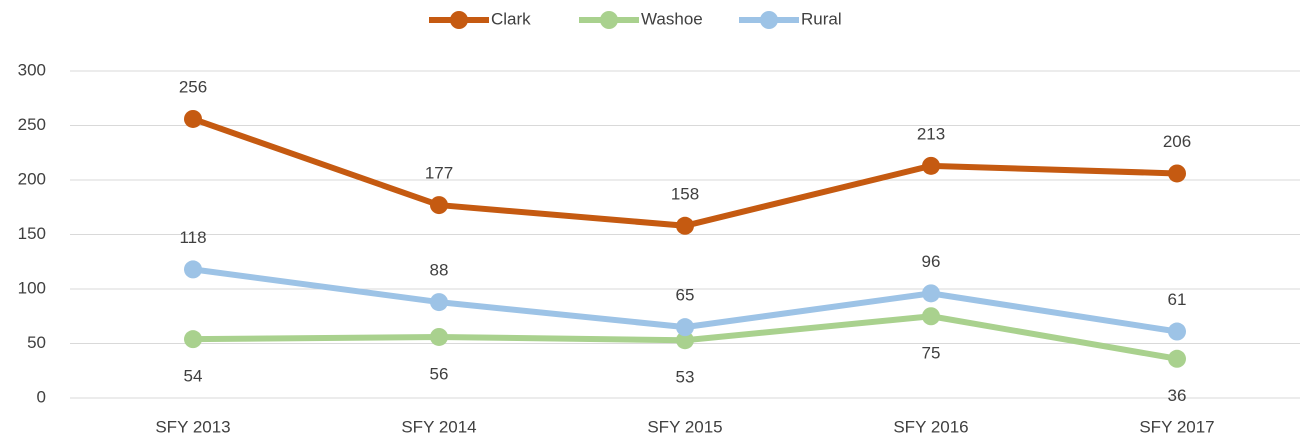  Describe the element at coordinates (1177, 141) in the screenshot. I see `data-label: 206` at that location.